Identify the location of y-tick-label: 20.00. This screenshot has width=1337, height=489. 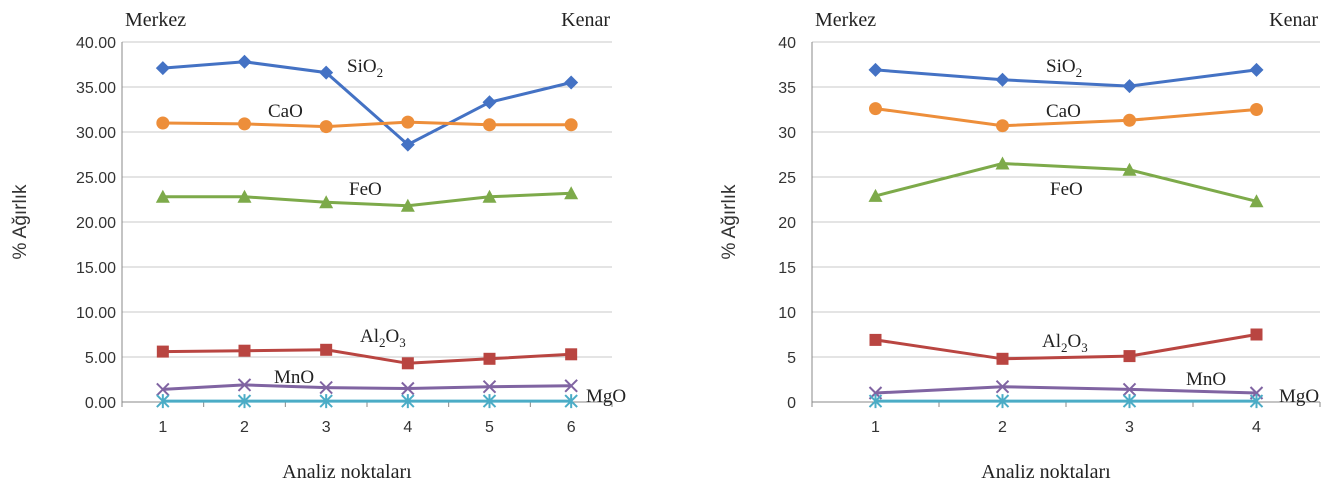
(96, 223).